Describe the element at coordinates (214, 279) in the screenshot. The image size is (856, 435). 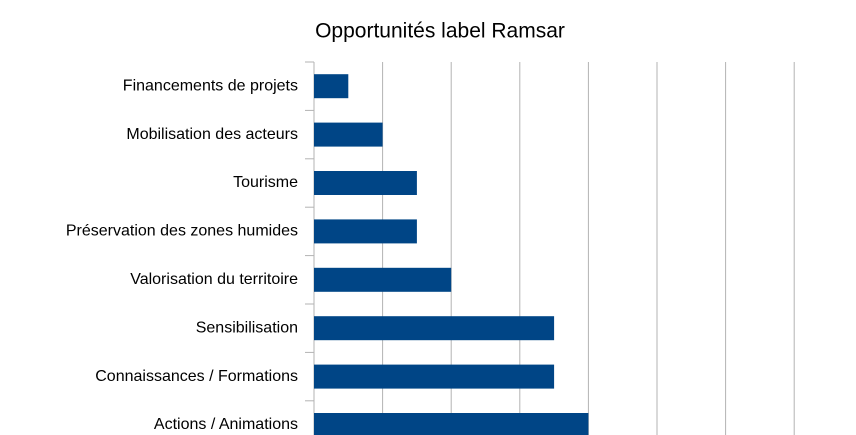
I see `y-tick-label: Valorisation du territoire` at that location.